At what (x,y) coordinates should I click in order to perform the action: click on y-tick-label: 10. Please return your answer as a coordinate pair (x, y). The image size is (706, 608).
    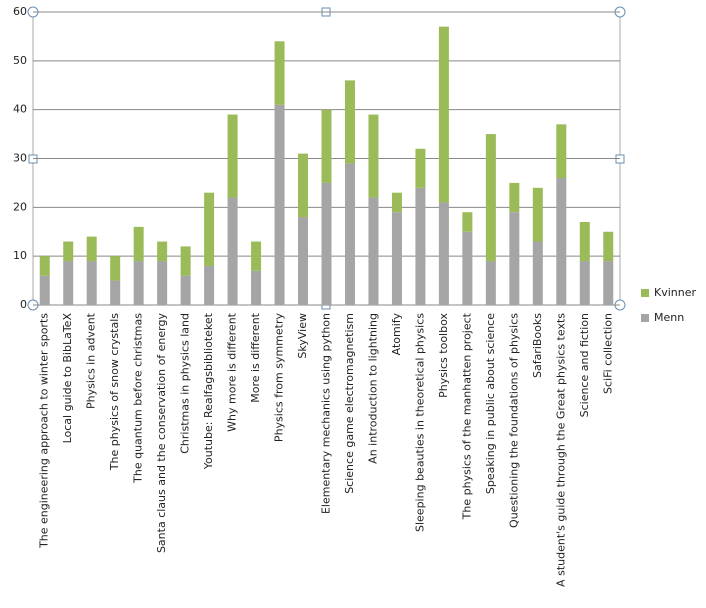
    Looking at the image, I should click on (20, 255).